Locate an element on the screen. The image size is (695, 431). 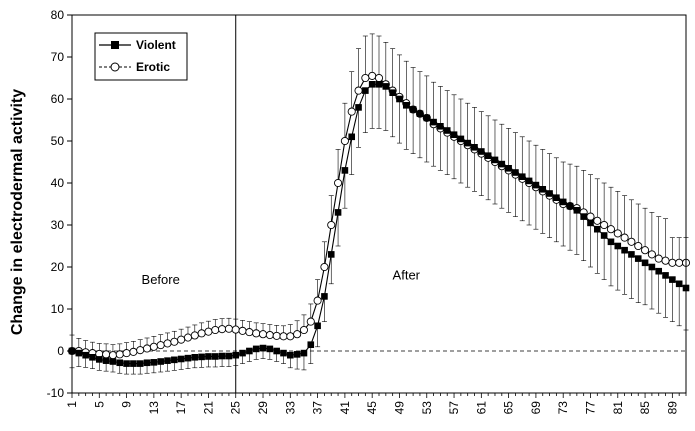
y-tick-label: 40 is located at coordinates (58, 183).